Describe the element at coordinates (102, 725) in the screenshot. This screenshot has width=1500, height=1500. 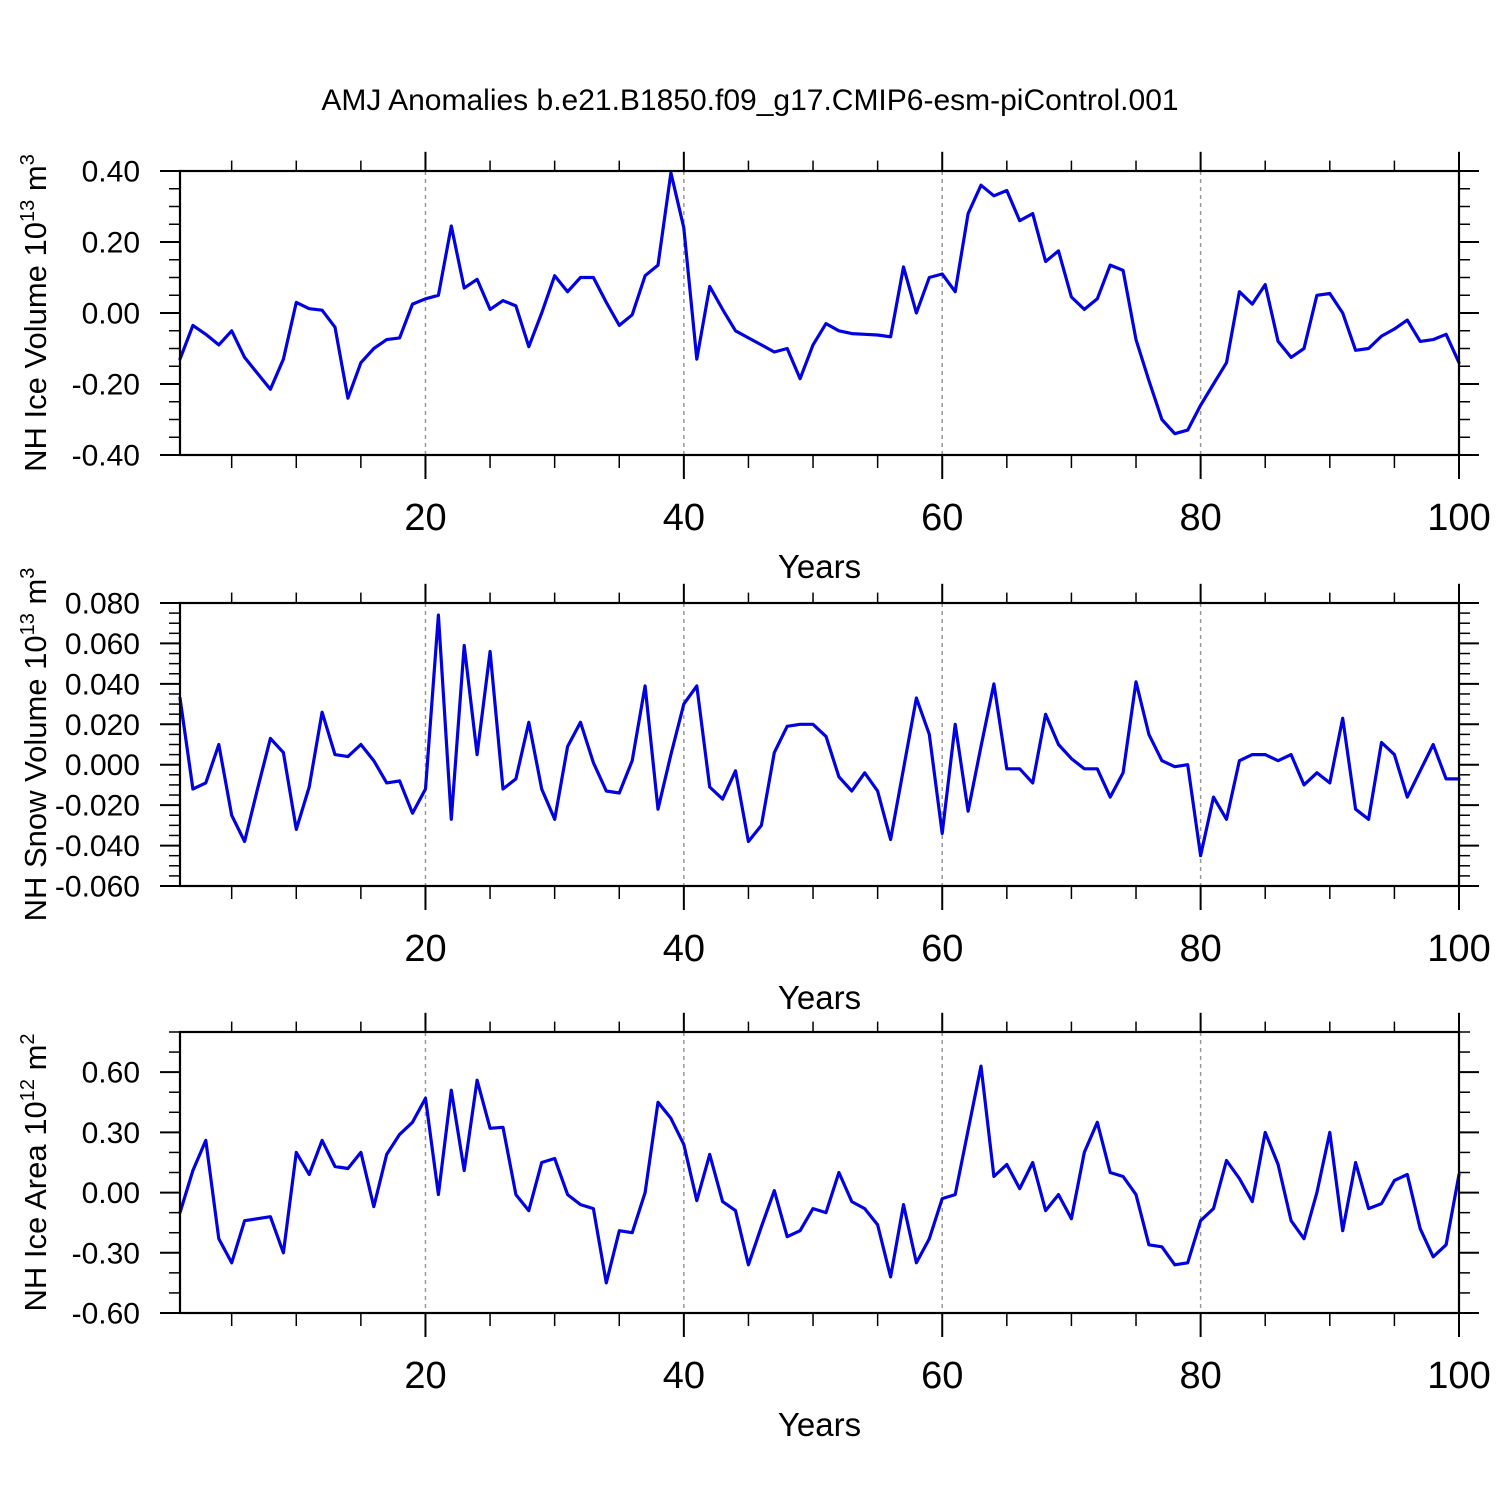
I see `y-tick-label: 0.020` at that location.